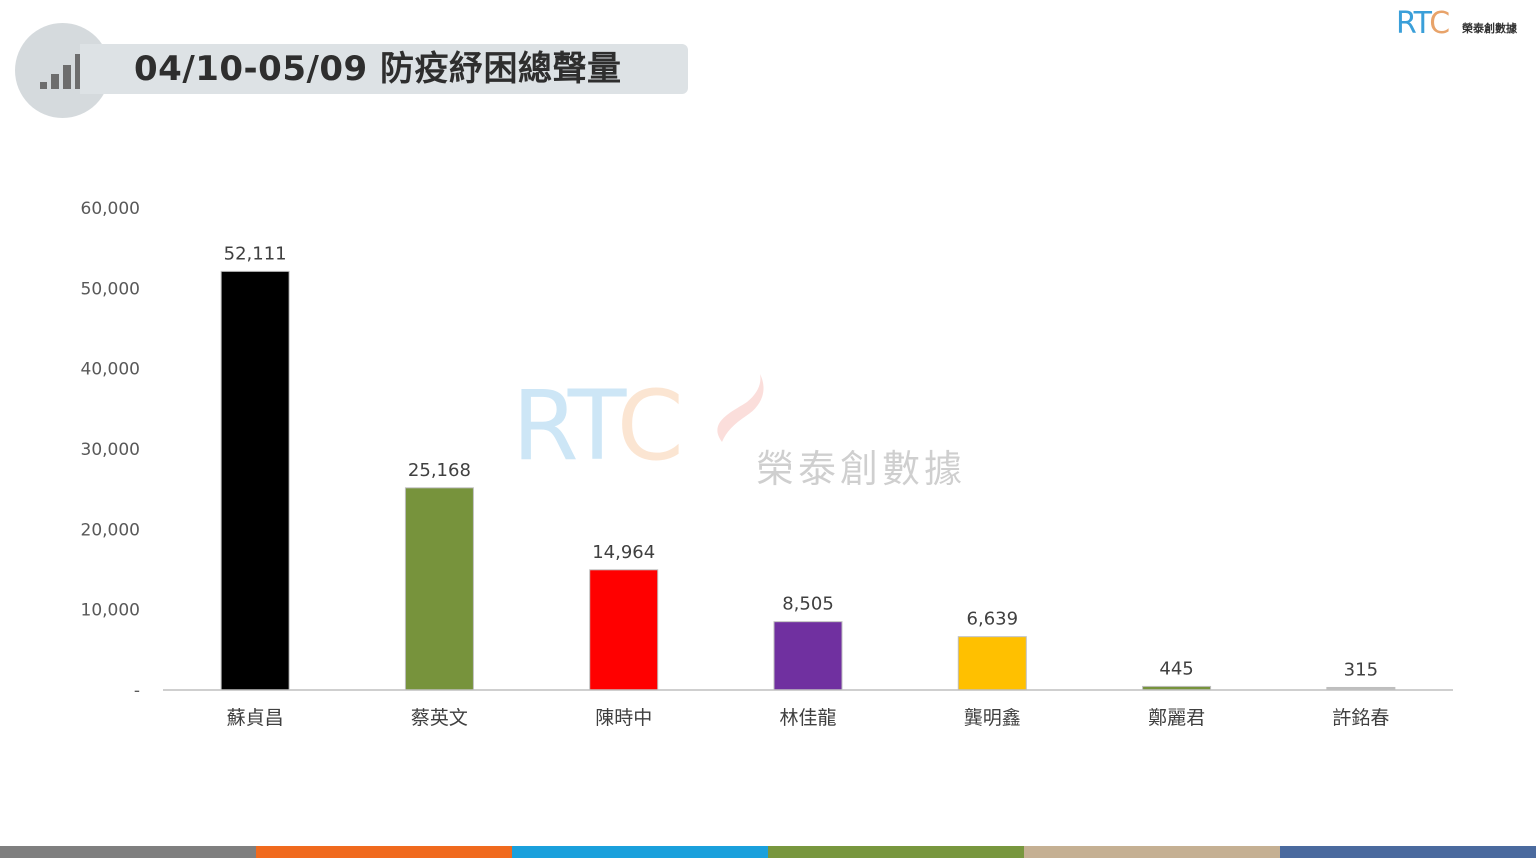  Describe the element at coordinates (1360, 718) in the screenshot. I see `x-tick-label: 許銘春` at that location.